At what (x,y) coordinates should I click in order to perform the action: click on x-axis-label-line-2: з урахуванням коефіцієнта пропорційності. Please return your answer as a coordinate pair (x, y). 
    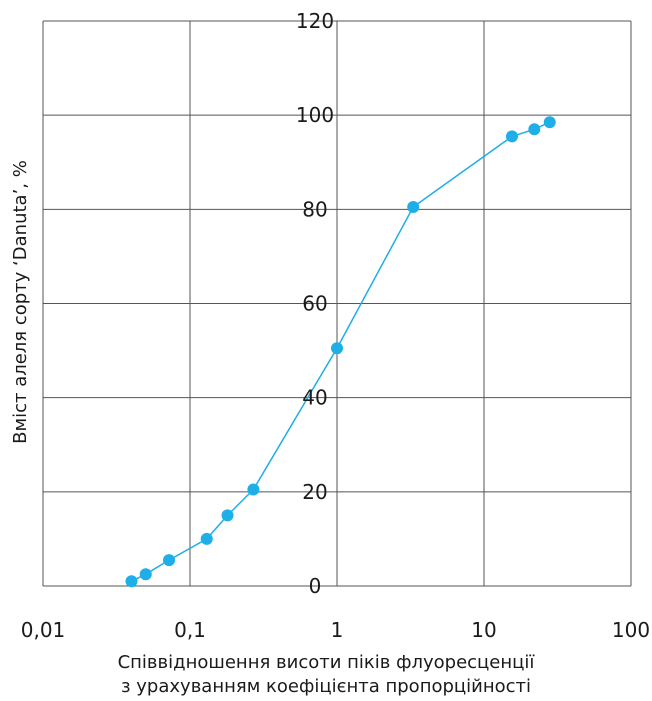
    Looking at the image, I should click on (326, 686).